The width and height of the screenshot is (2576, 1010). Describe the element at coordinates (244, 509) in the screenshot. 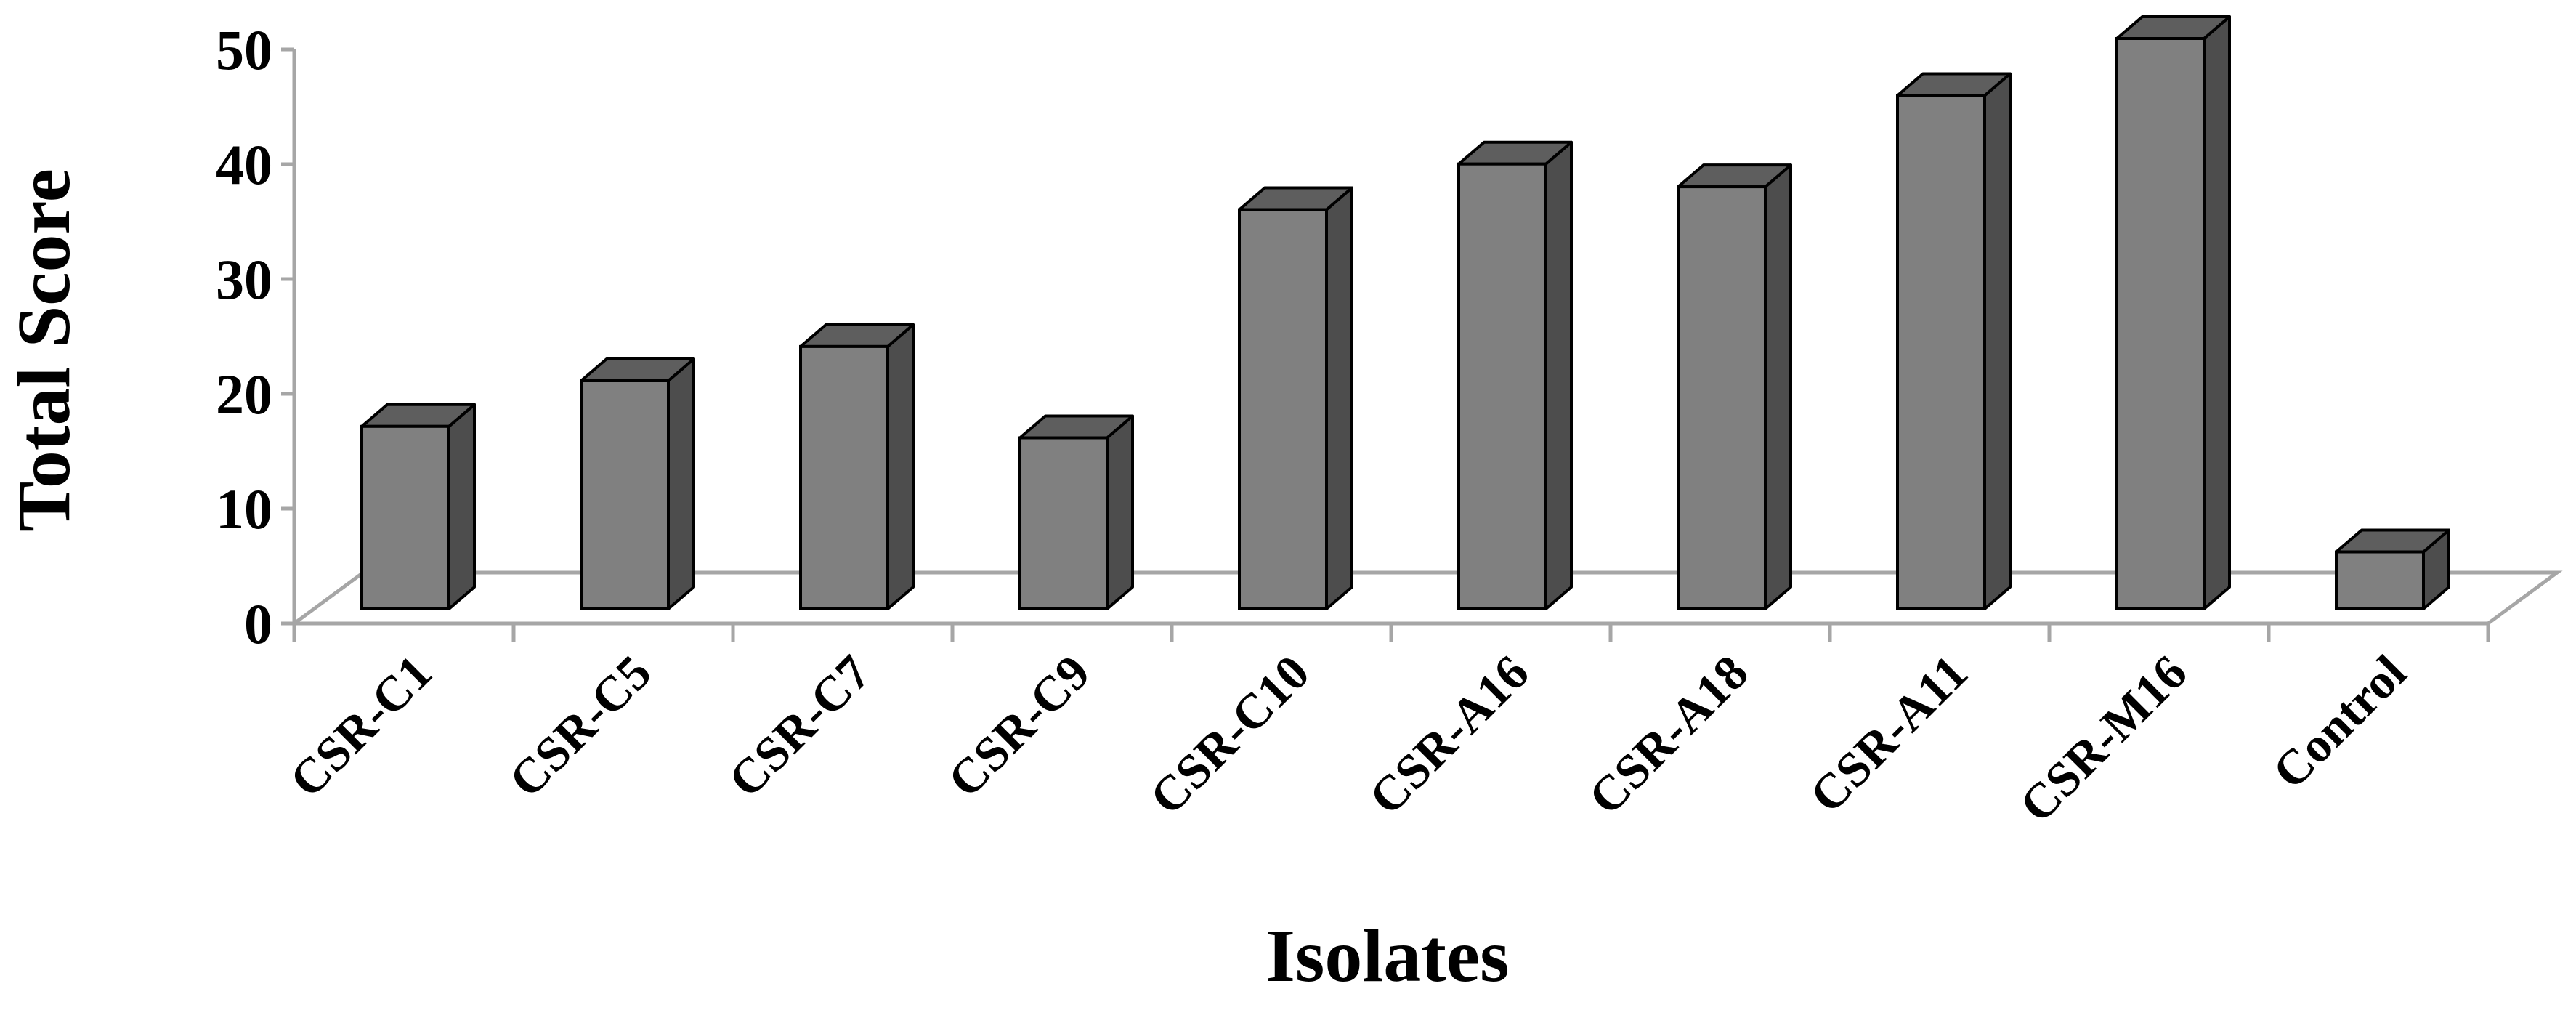

I see `y-tick-label: 10` at that location.